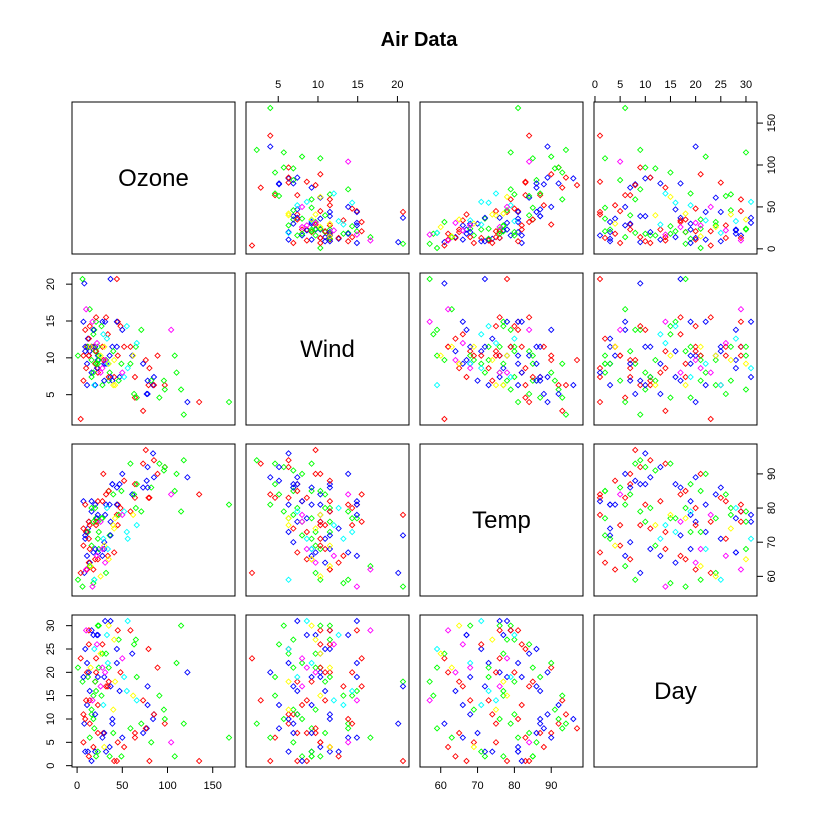 The width and height of the screenshot is (840, 840). Describe the element at coordinates (772, 249) in the screenshot. I see `tick-label: 0` at that location.